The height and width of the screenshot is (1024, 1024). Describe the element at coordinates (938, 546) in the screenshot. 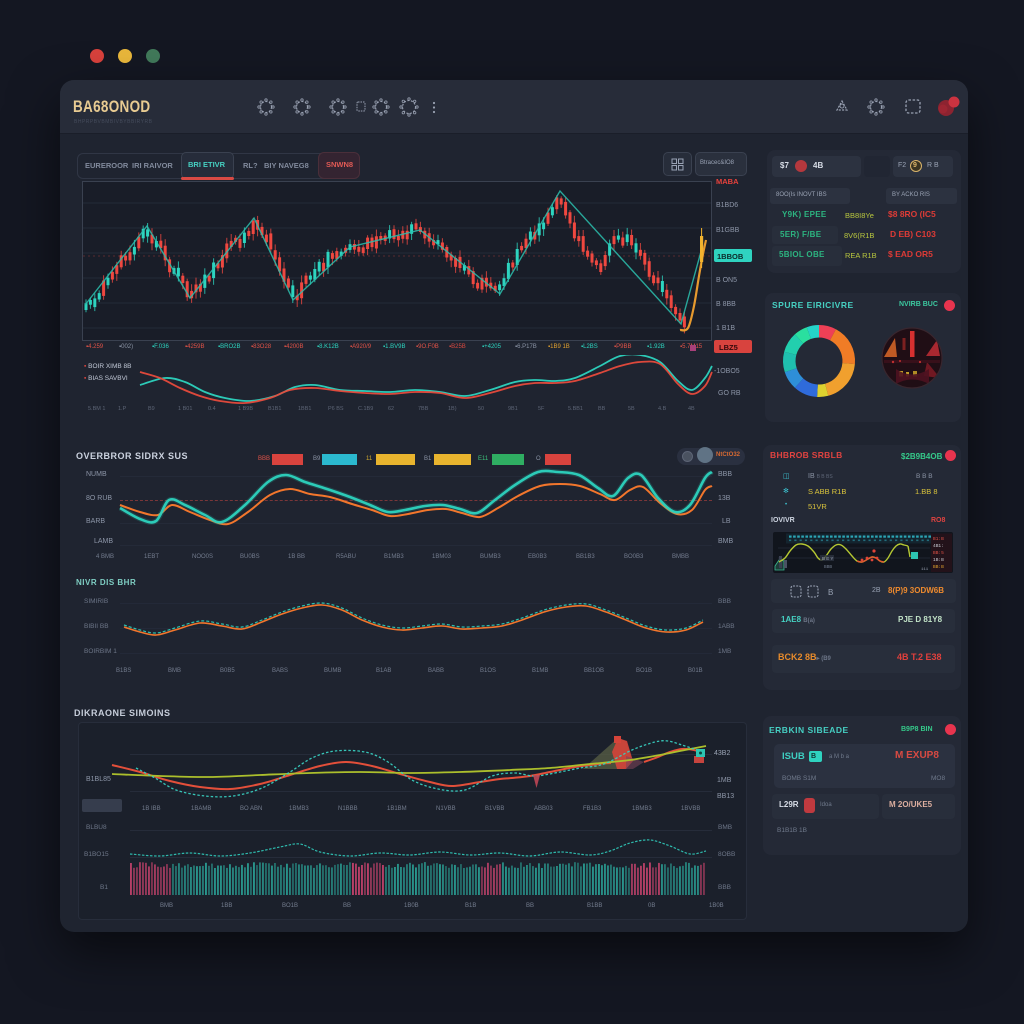

I see `svg-text: 4B1:` at that location.